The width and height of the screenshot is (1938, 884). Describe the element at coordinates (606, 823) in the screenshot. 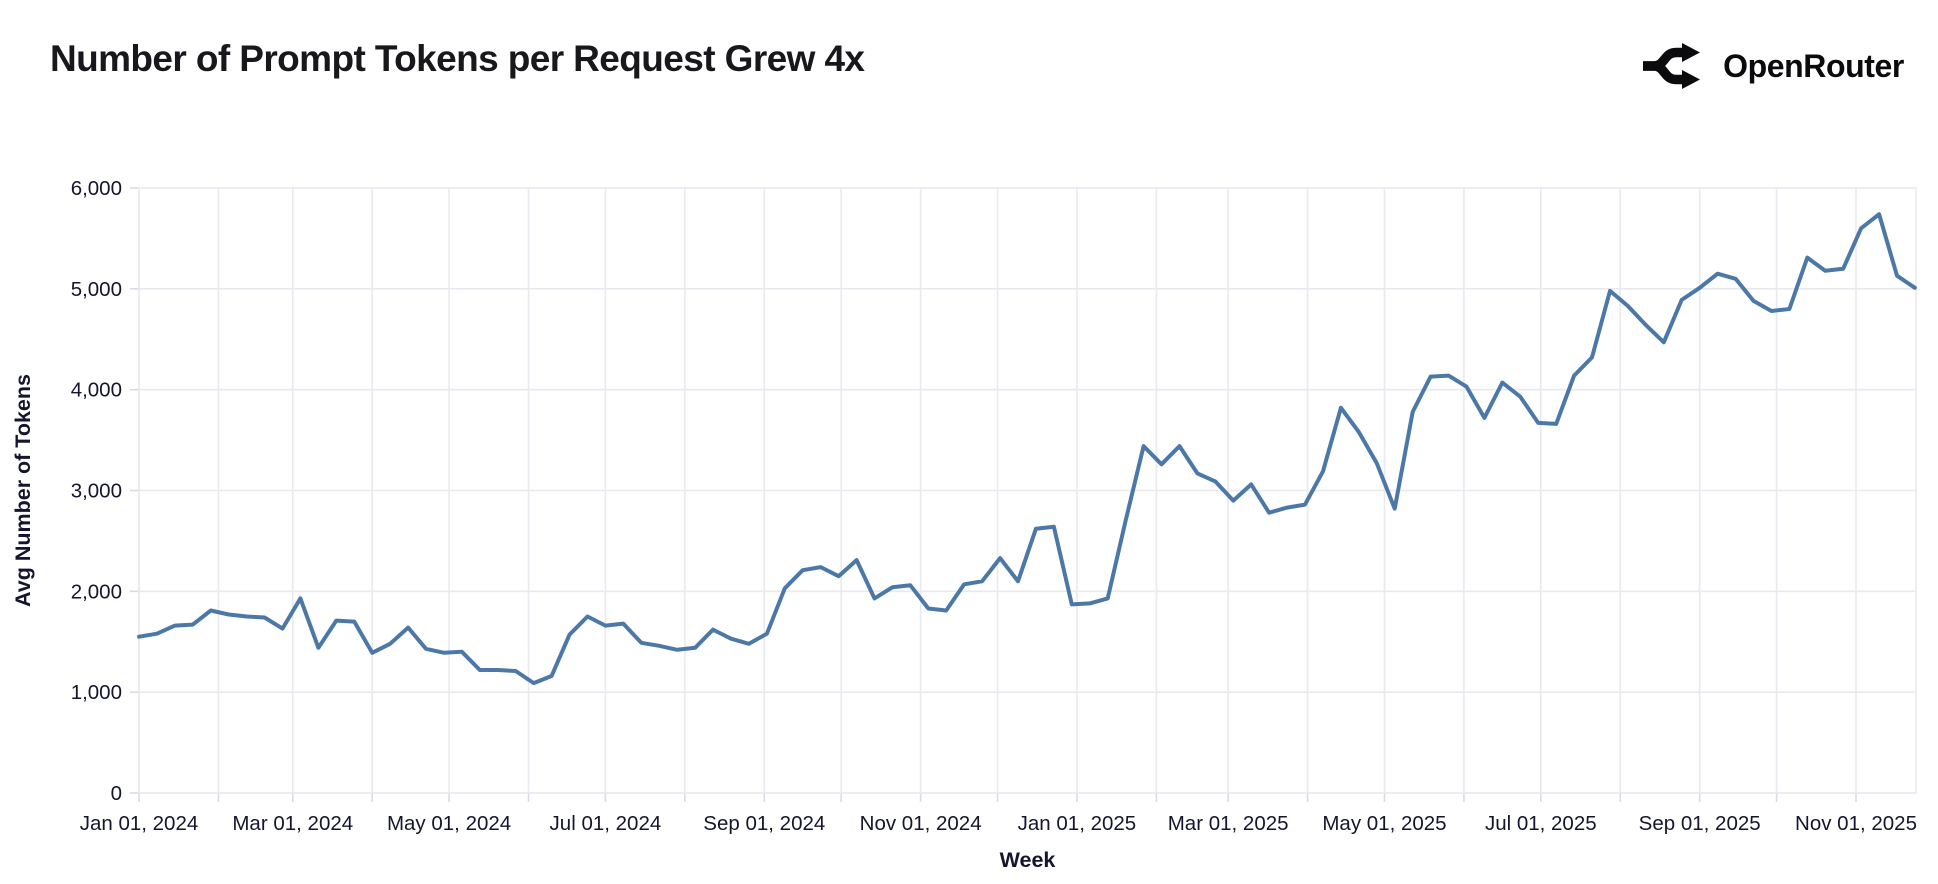

I see `x-tick-label: Jul 01, 2024` at that location.